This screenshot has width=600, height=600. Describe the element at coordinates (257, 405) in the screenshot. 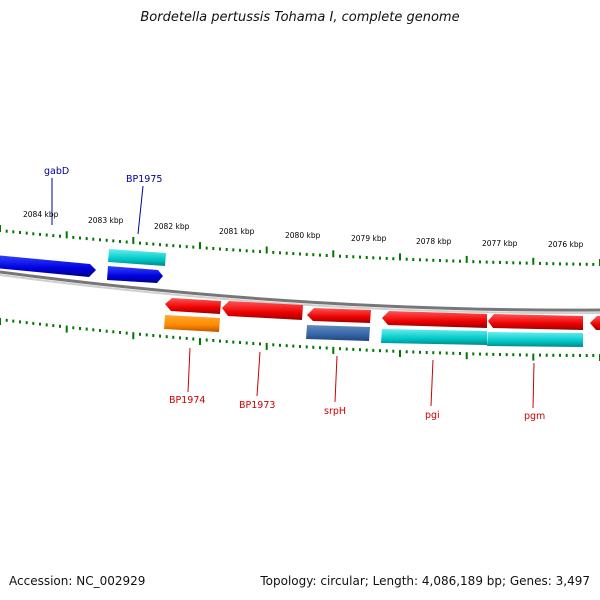

I see `gene-label-BP1973: BP1973` at that location.